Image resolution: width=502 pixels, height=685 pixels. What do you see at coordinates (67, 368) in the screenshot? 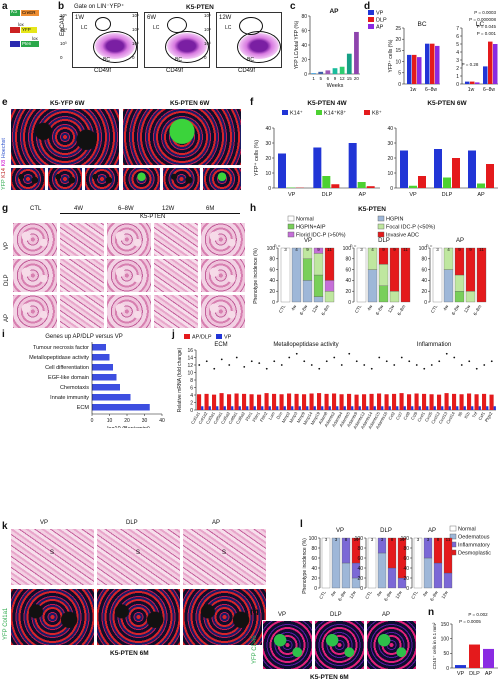
I see `chart-i-category: Cell differentiation` at bounding box center [67, 368].